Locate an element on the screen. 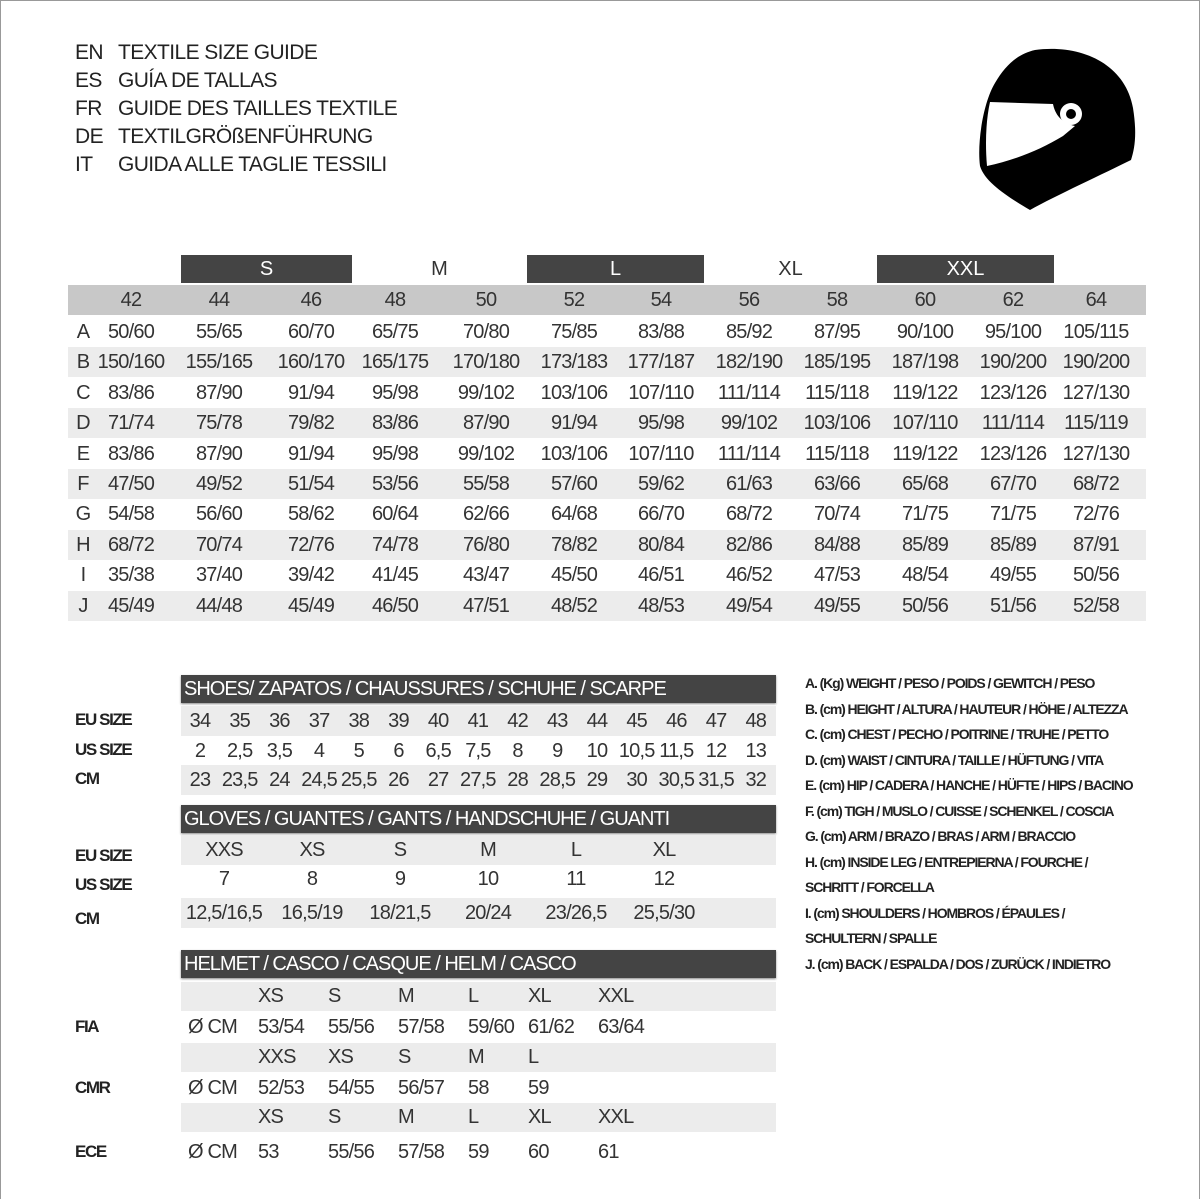 The height and width of the screenshot is (1200, 1200). helmet-size: XS is located at coordinates (271, 1117).